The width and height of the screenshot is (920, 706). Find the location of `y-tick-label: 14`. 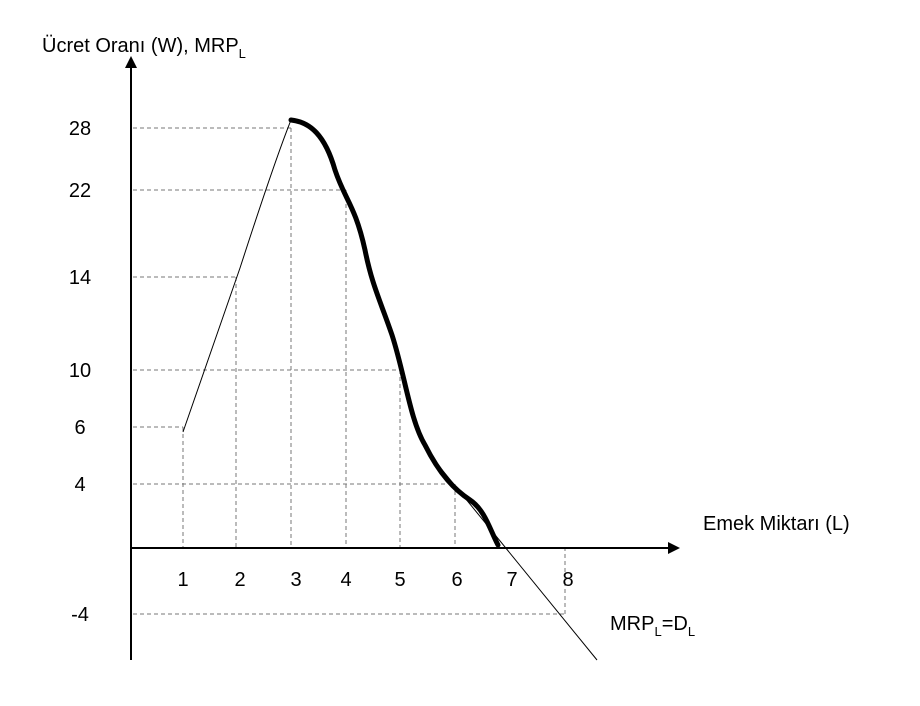

y-tick-label: 14 is located at coordinates (80, 278).